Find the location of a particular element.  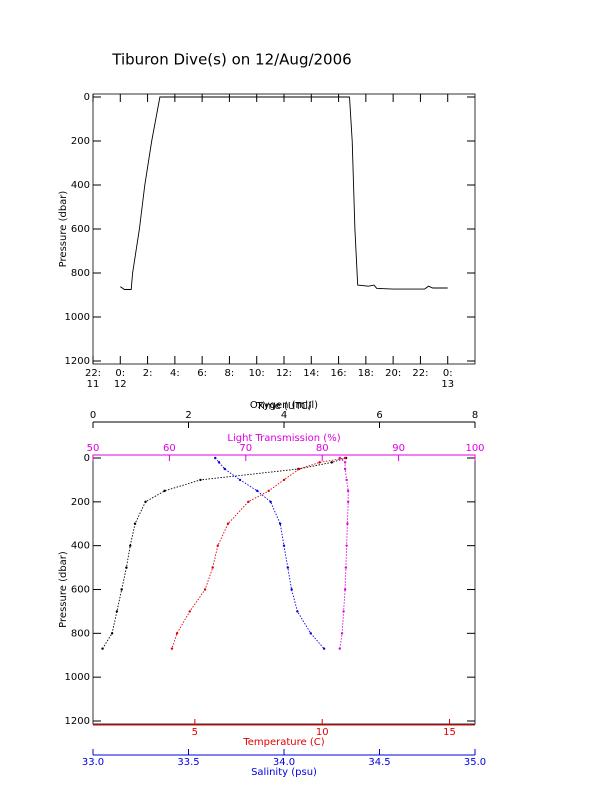

x-tick-label: 10 is located at coordinates (322, 732).